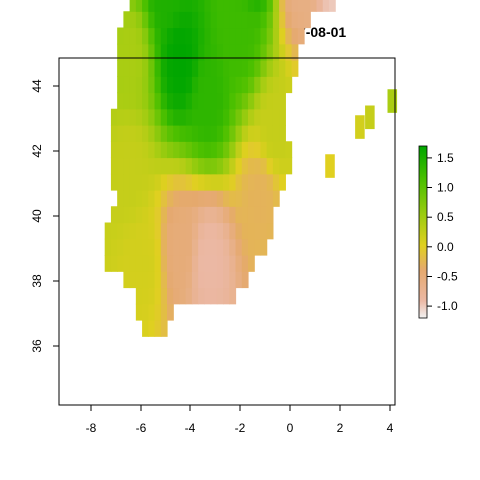 This screenshot has width=480, height=480. Describe the element at coordinates (37, 346) in the screenshot. I see `y-tick-label: 36` at that location.